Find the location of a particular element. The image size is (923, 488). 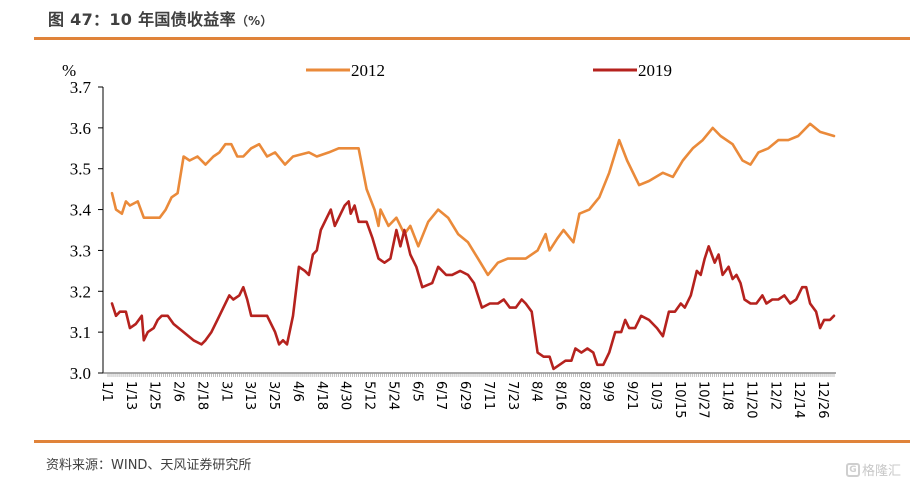

top-divider is located at coordinates (472, 38).